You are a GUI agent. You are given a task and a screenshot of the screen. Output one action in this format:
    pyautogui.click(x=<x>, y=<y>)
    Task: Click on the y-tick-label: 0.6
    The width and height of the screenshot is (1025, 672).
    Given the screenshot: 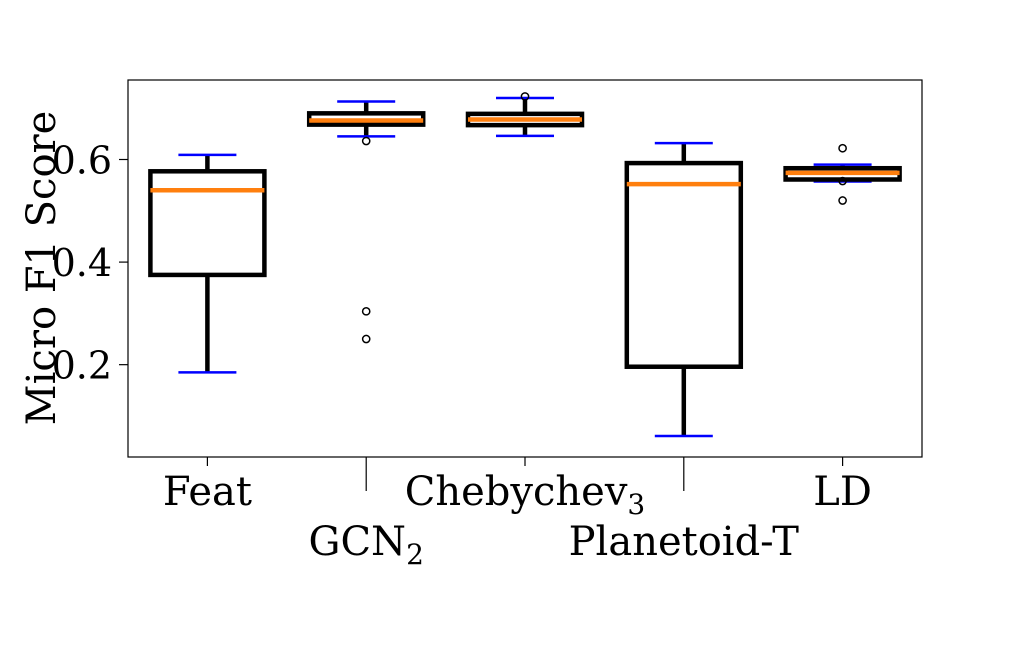 What is the action you would take?
    pyautogui.click(x=82, y=161)
    